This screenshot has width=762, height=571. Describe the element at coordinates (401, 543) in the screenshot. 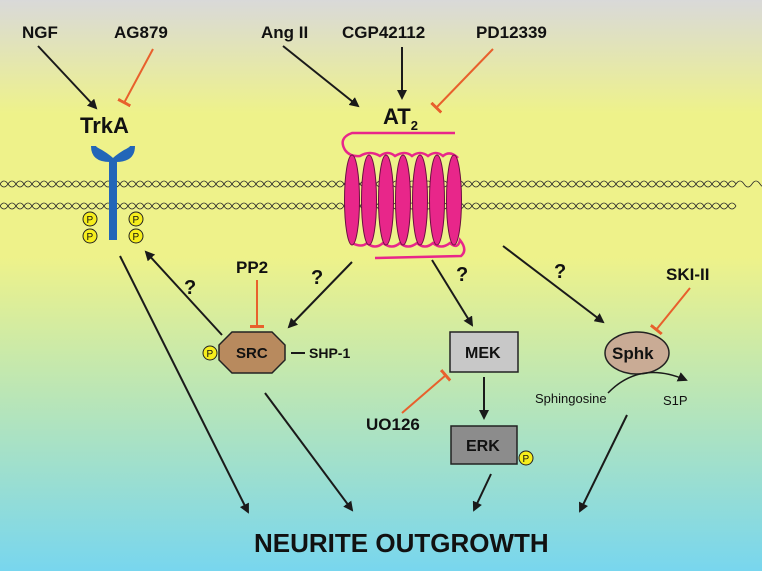

I see `neurite-outgrowth-label: NEURITE OUTGROWTH` at that location.